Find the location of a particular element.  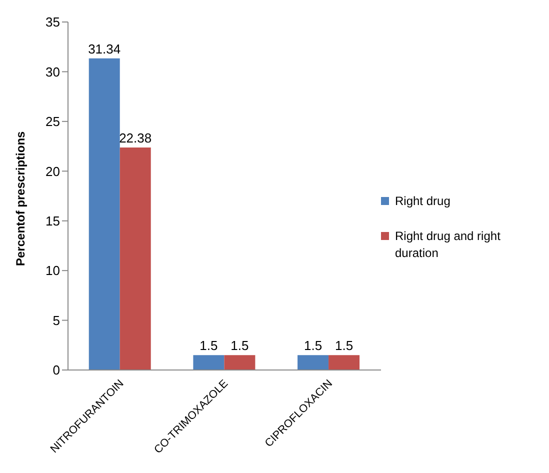

y-tick-label: 10 is located at coordinates (53, 270).